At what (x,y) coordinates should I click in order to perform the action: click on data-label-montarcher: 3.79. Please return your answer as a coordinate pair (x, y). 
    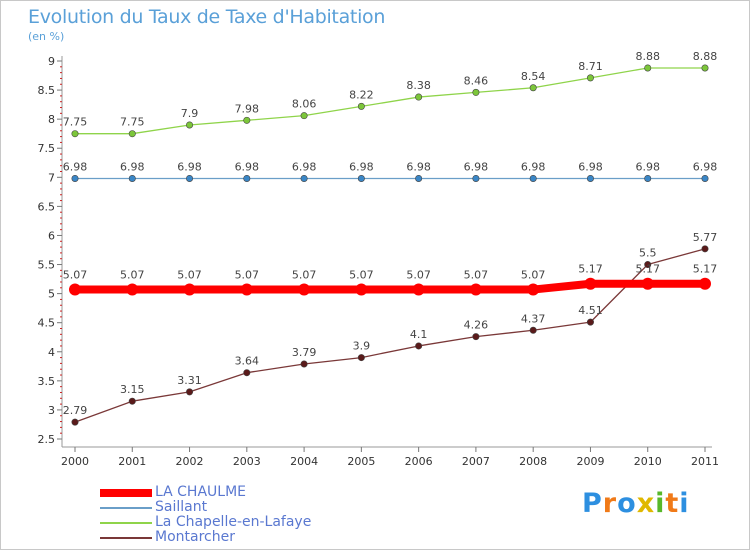
    Looking at the image, I should click on (304, 352).